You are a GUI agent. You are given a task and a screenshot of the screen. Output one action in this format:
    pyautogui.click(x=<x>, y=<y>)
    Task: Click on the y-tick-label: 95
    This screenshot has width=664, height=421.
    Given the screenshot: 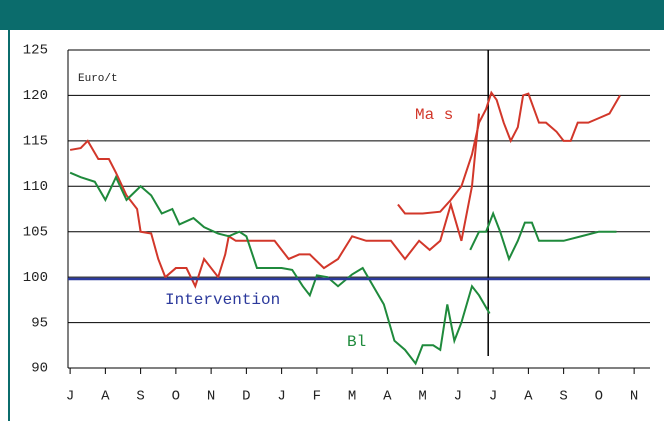 What is the action you would take?
    pyautogui.click(x=39, y=323)
    